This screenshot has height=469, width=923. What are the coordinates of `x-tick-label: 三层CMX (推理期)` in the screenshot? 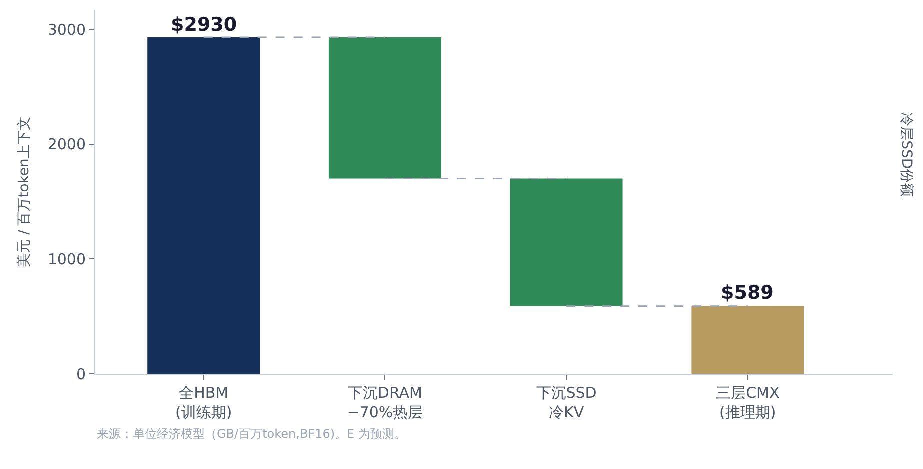 It's located at (748, 403).